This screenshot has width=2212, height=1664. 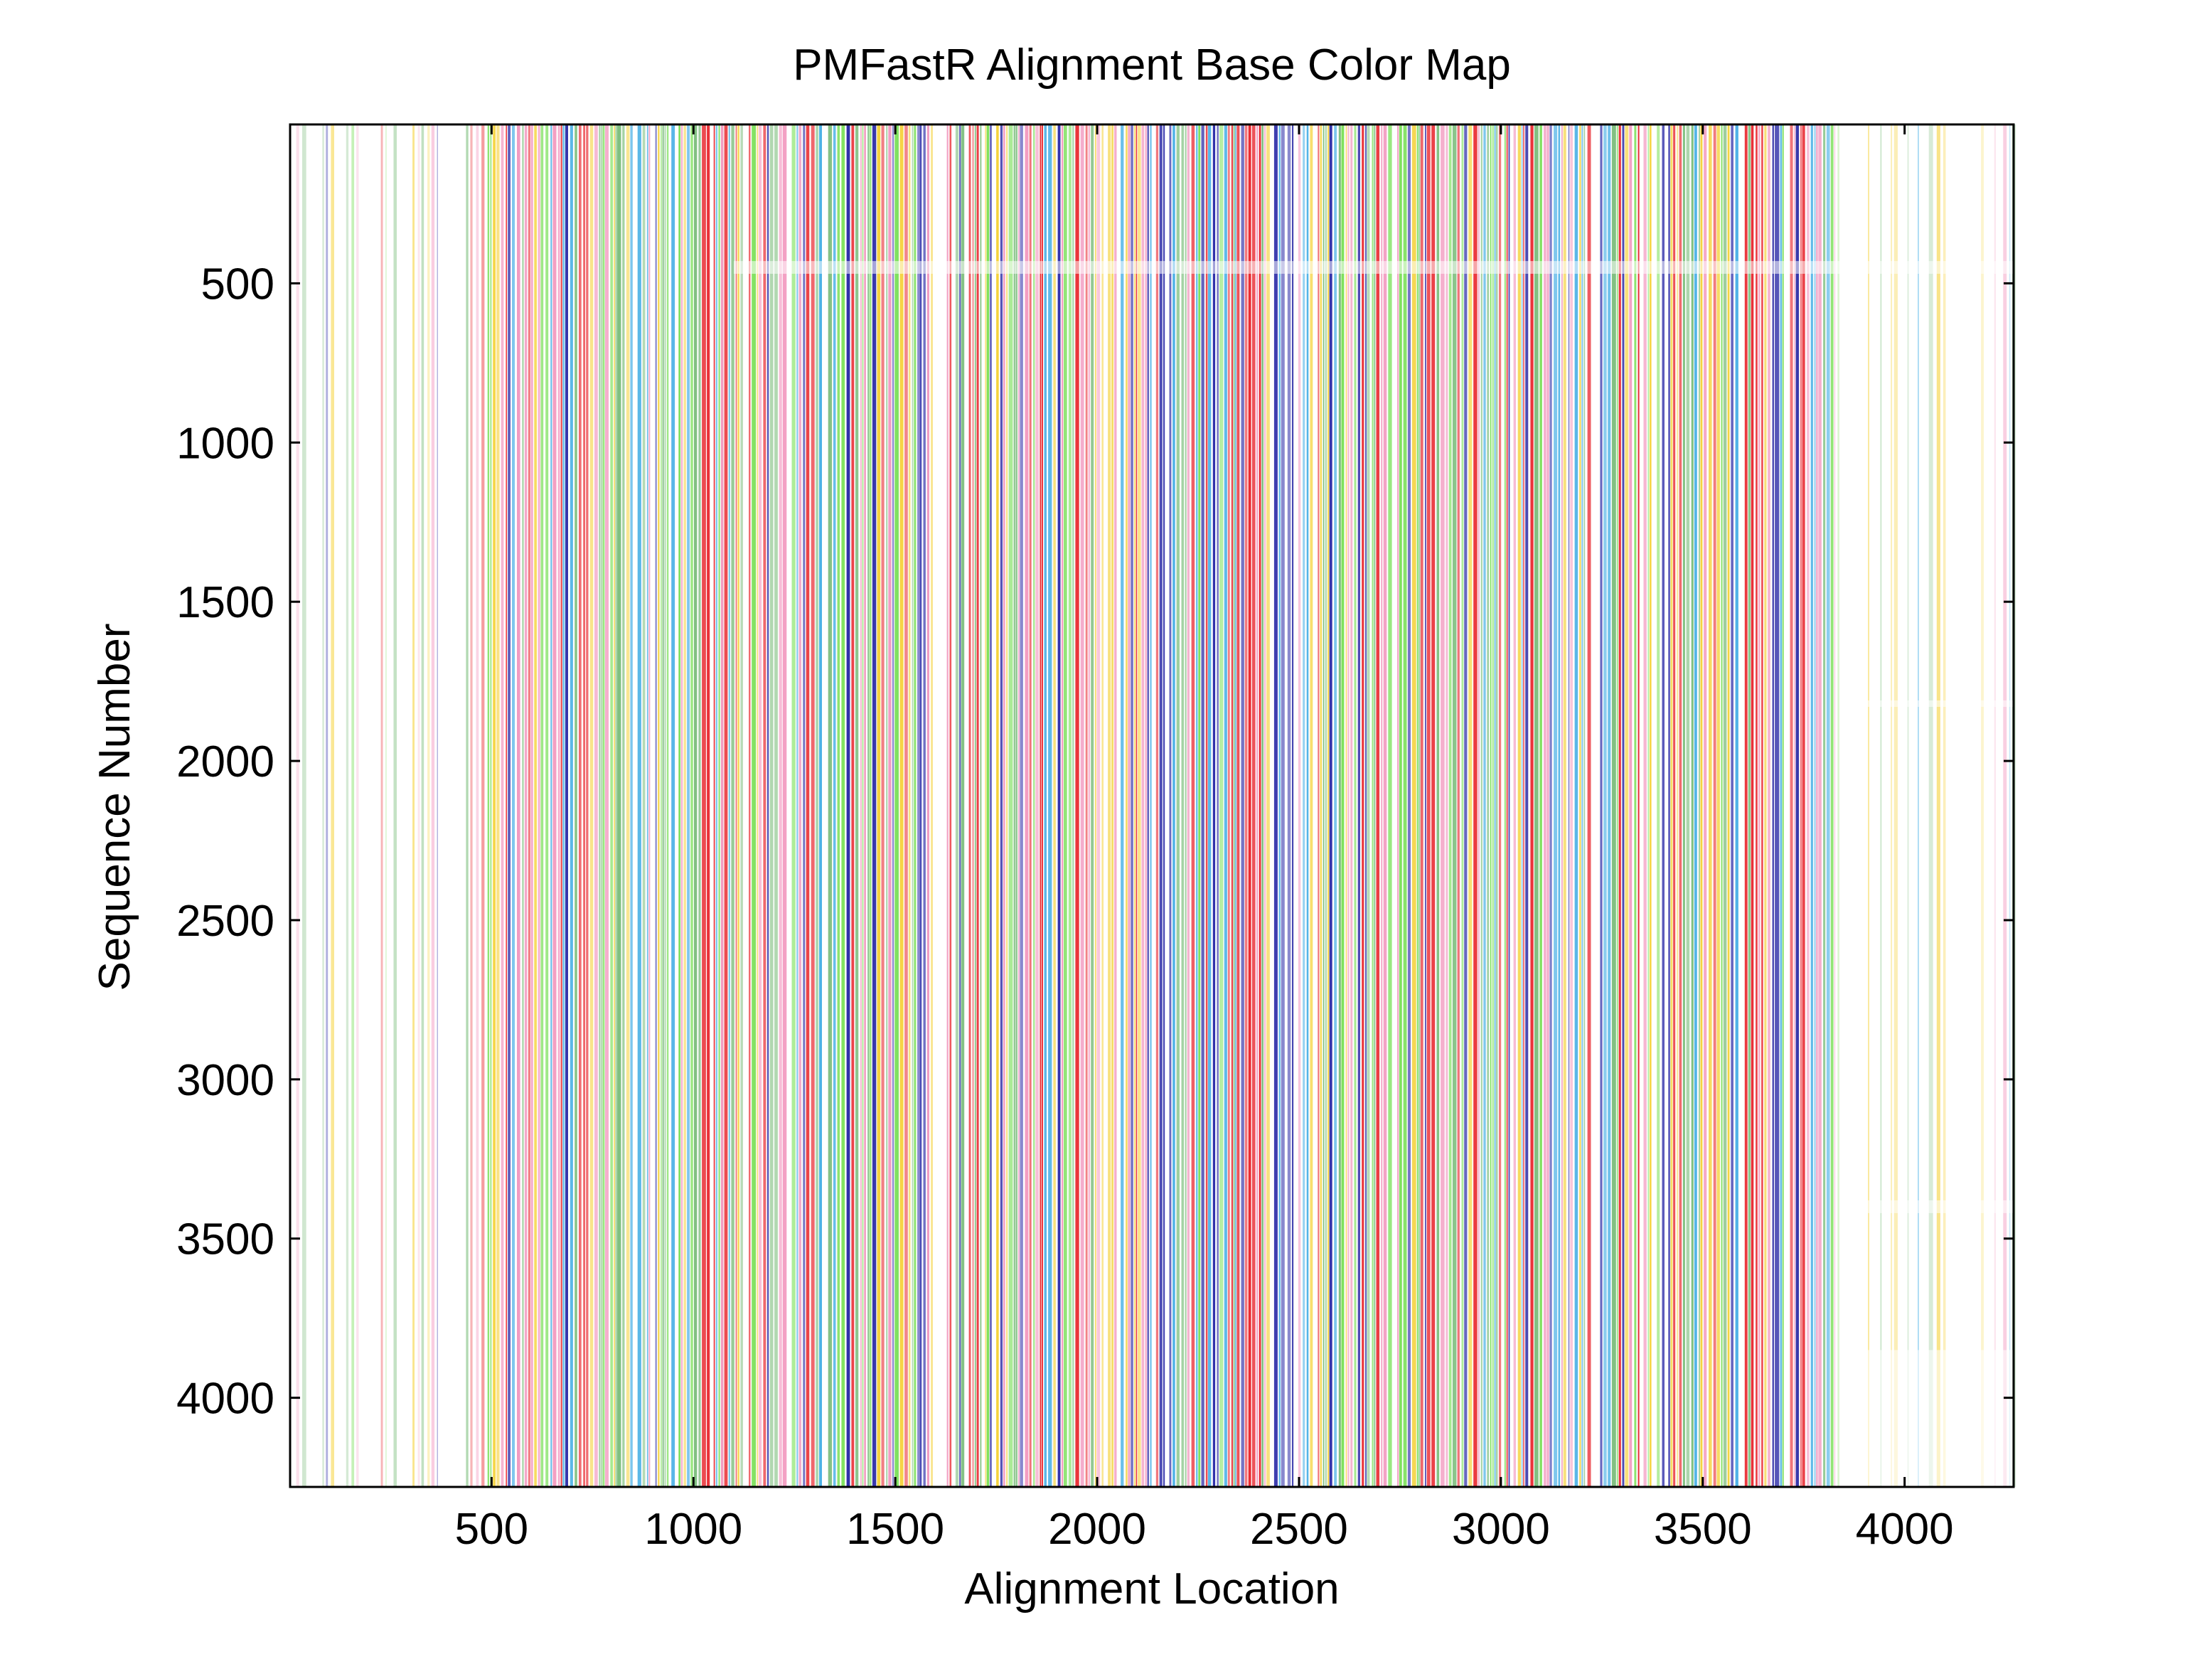 What do you see at coordinates (225, 443) in the screenshot?
I see `y-tick-label-1: 1000` at bounding box center [225, 443].